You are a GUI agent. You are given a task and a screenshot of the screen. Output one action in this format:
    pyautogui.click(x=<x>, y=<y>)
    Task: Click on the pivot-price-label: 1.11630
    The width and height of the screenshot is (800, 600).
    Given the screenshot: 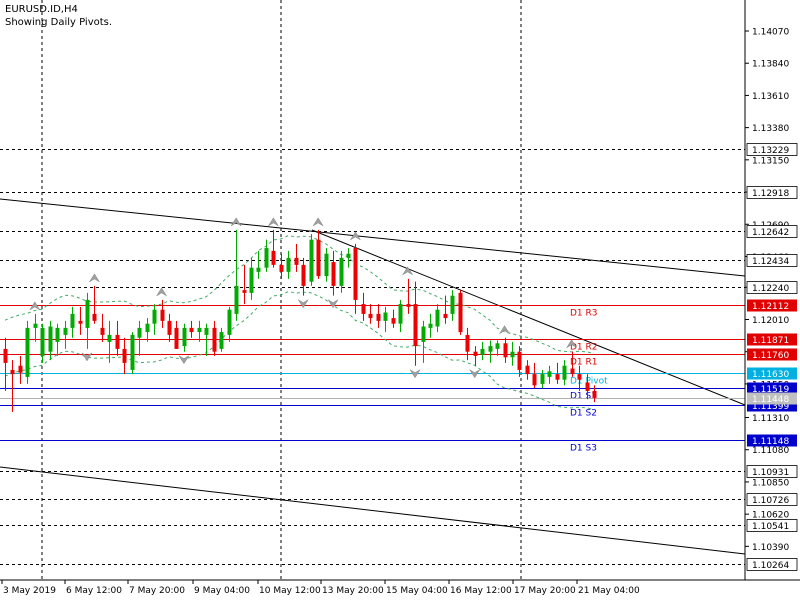 What is the action you would take?
    pyautogui.click(x=770, y=375)
    